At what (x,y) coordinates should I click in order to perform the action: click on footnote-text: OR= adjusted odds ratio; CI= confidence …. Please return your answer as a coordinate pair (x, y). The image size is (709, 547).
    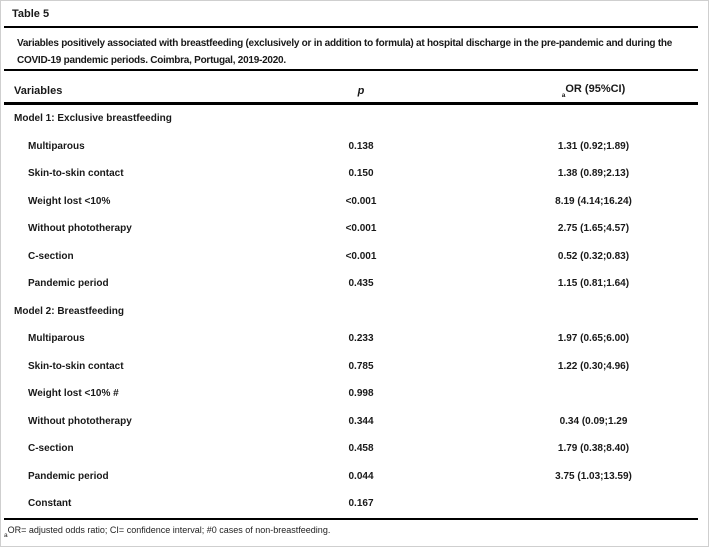
    Looking at the image, I should click on (169, 529).